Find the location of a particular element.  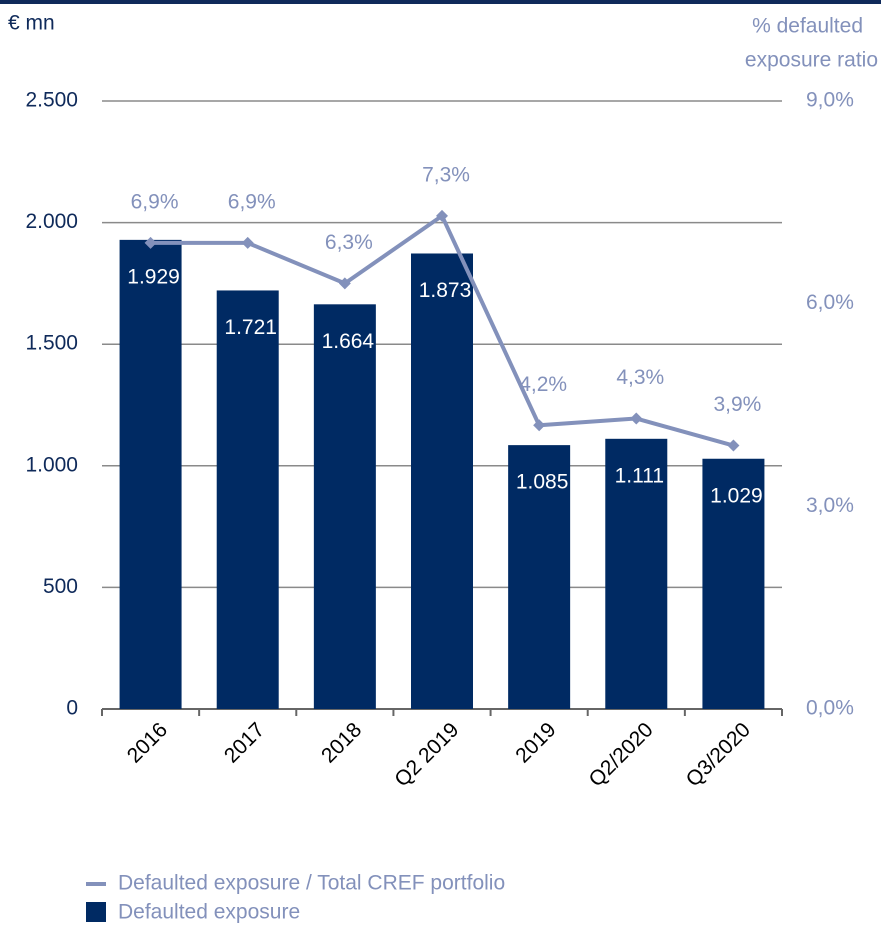

top-rule is located at coordinates (440, 2).